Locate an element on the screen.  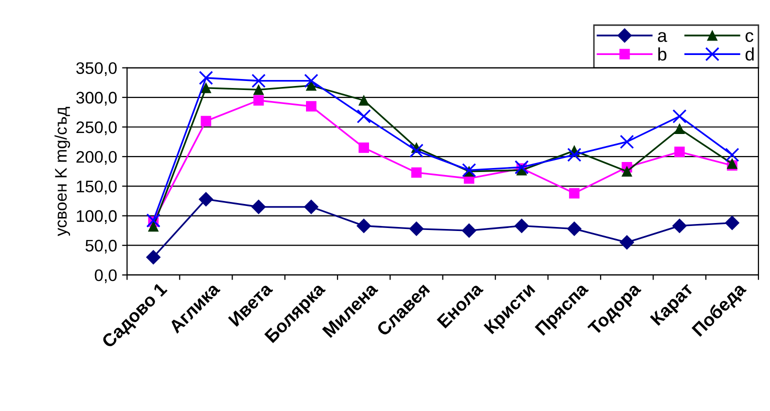
y-axis-title: усвоен K mg/съд is located at coordinates (62, 171).